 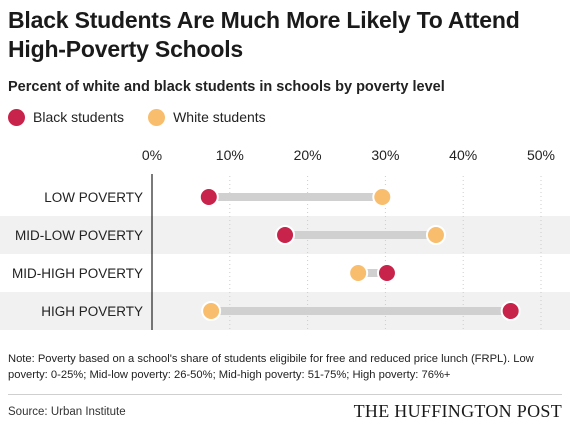 What do you see at coordinates (152, 155) in the screenshot?
I see `x-tick-label: 0%` at bounding box center [152, 155].